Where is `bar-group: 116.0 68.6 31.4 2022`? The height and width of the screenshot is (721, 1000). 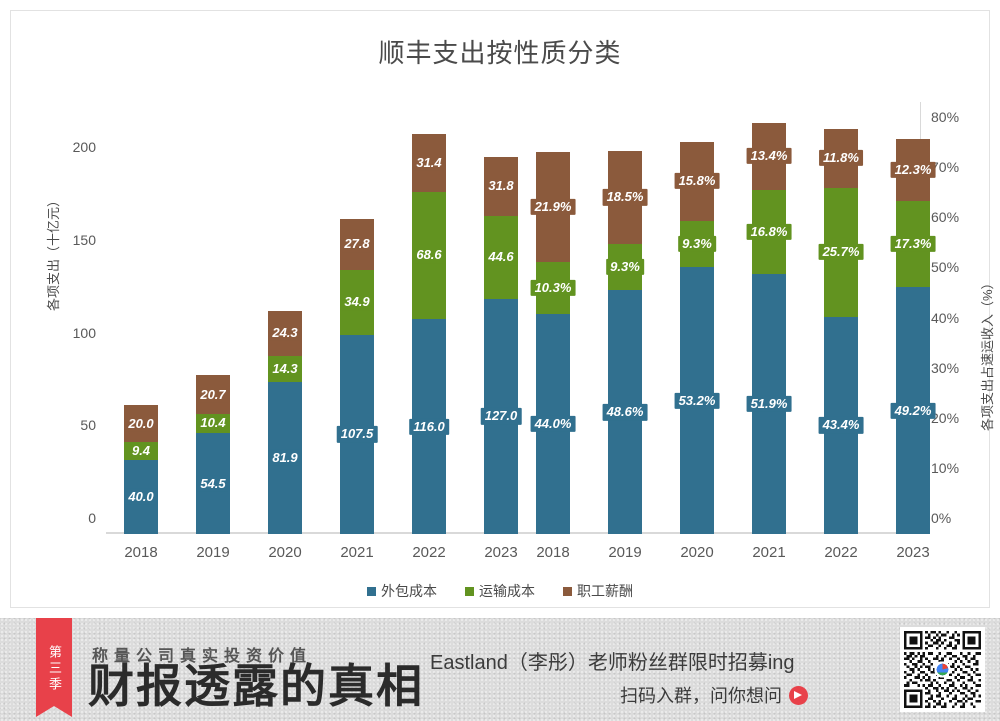 bar-group: 116.0 68.6 31.4 2022 is located at coordinates (429, 332).